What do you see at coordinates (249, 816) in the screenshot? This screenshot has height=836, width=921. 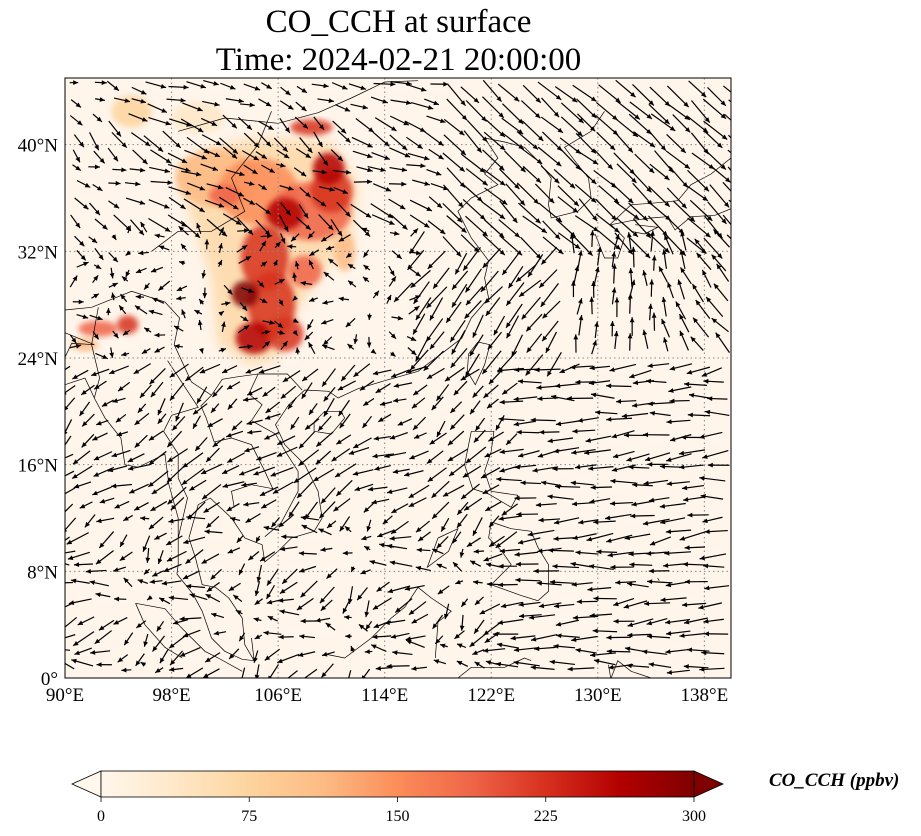 I see `colorbar-tick-label: 75` at bounding box center [249, 816].